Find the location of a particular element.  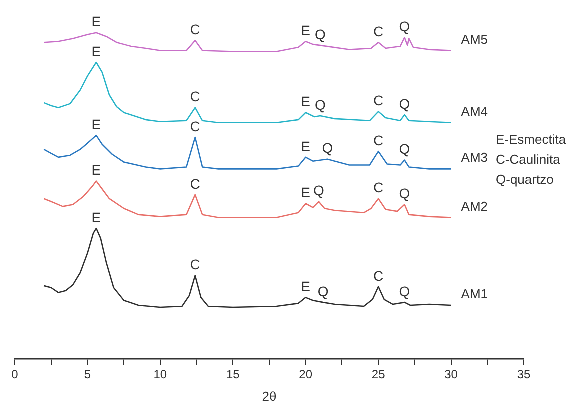

annotation: E-Esmectita is located at coordinates (531, 140).